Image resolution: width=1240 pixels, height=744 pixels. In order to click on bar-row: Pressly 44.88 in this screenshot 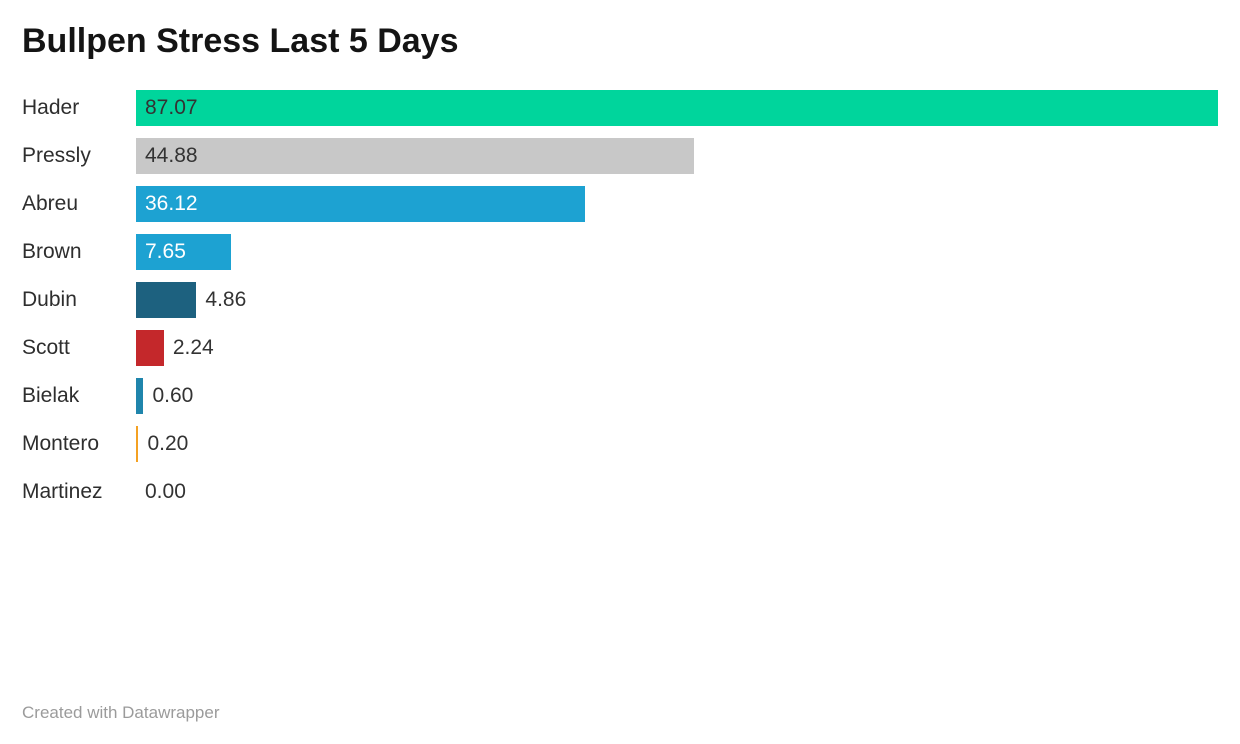, I will do `click(620, 156)`.